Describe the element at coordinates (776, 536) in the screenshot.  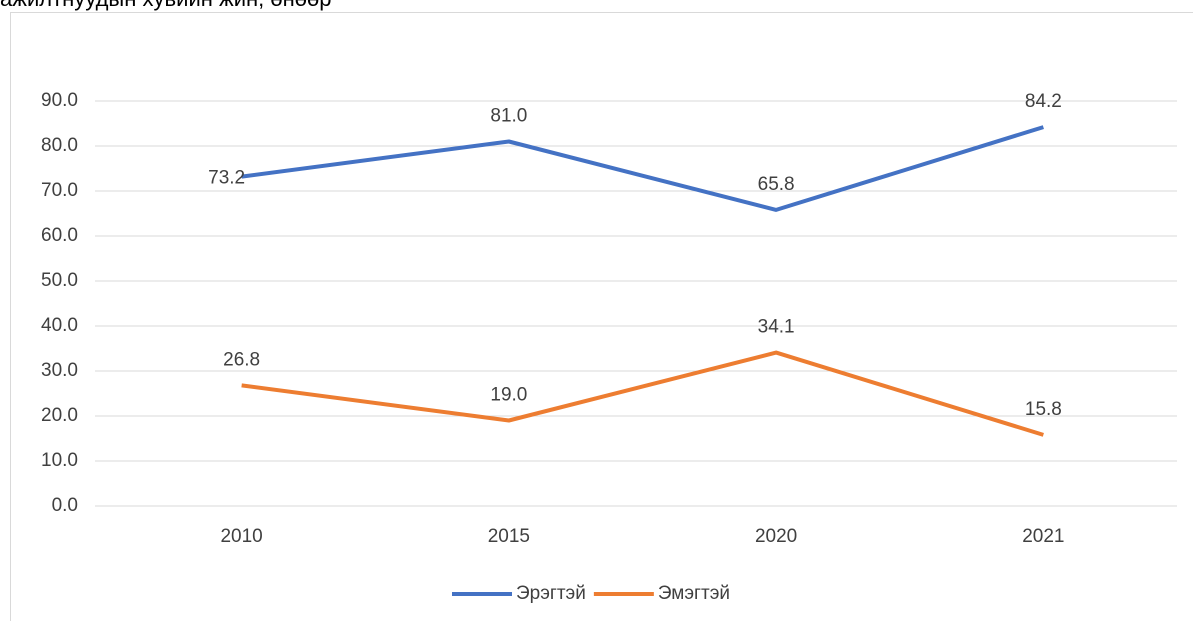
I see `x-tick-label: 2020` at that location.